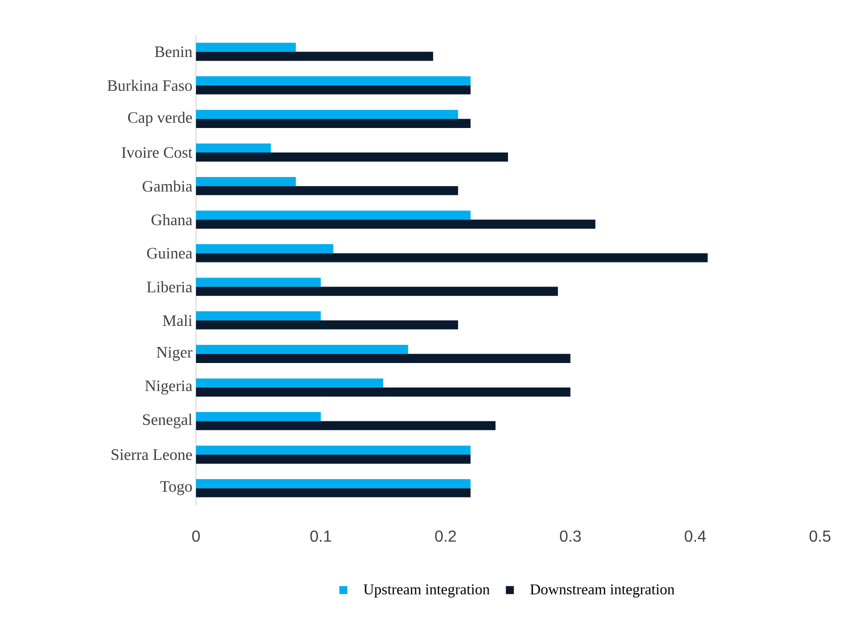  What do you see at coordinates (169, 253) in the screenshot?
I see `y-tick-label: Guinea` at bounding box center [169, 253].